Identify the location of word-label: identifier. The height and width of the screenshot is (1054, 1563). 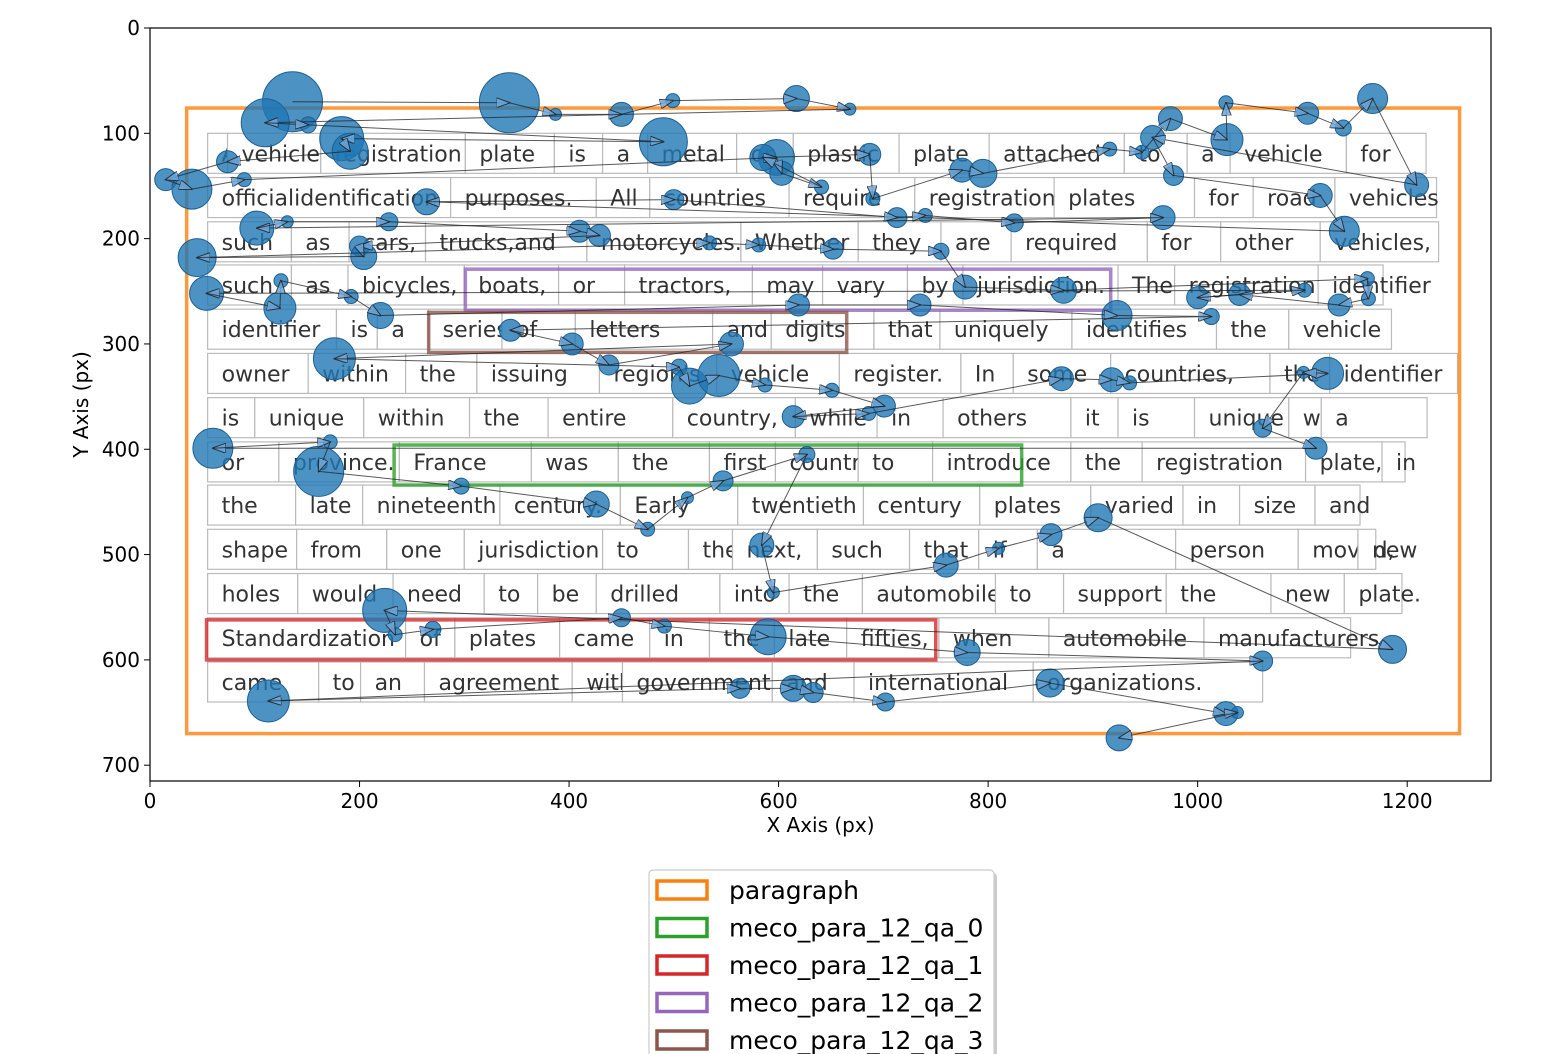
(1382, 286).